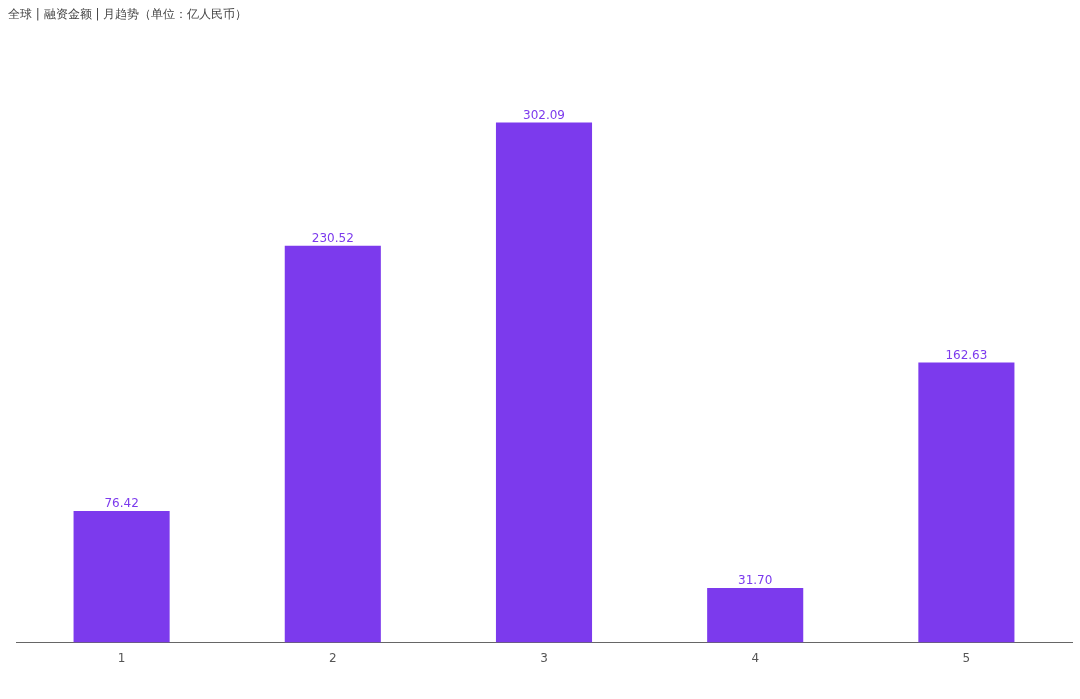 The height and width of the screenshot is (699, 1080). Describe the element at coordinates (544, 657) in the screenshot. I see `x-tick-label: 3` at that location.